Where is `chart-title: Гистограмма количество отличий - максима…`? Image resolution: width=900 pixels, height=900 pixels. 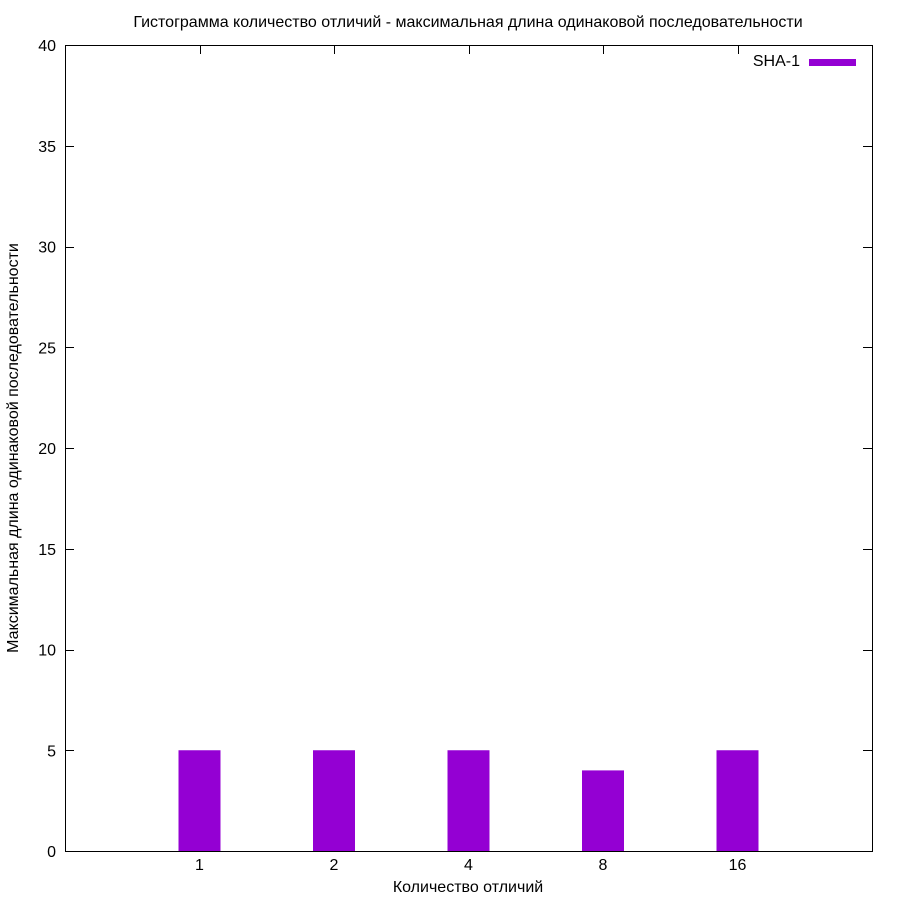 chart-title: Гистограмма количество отличий - максима… is located at coordinates (467, 22).